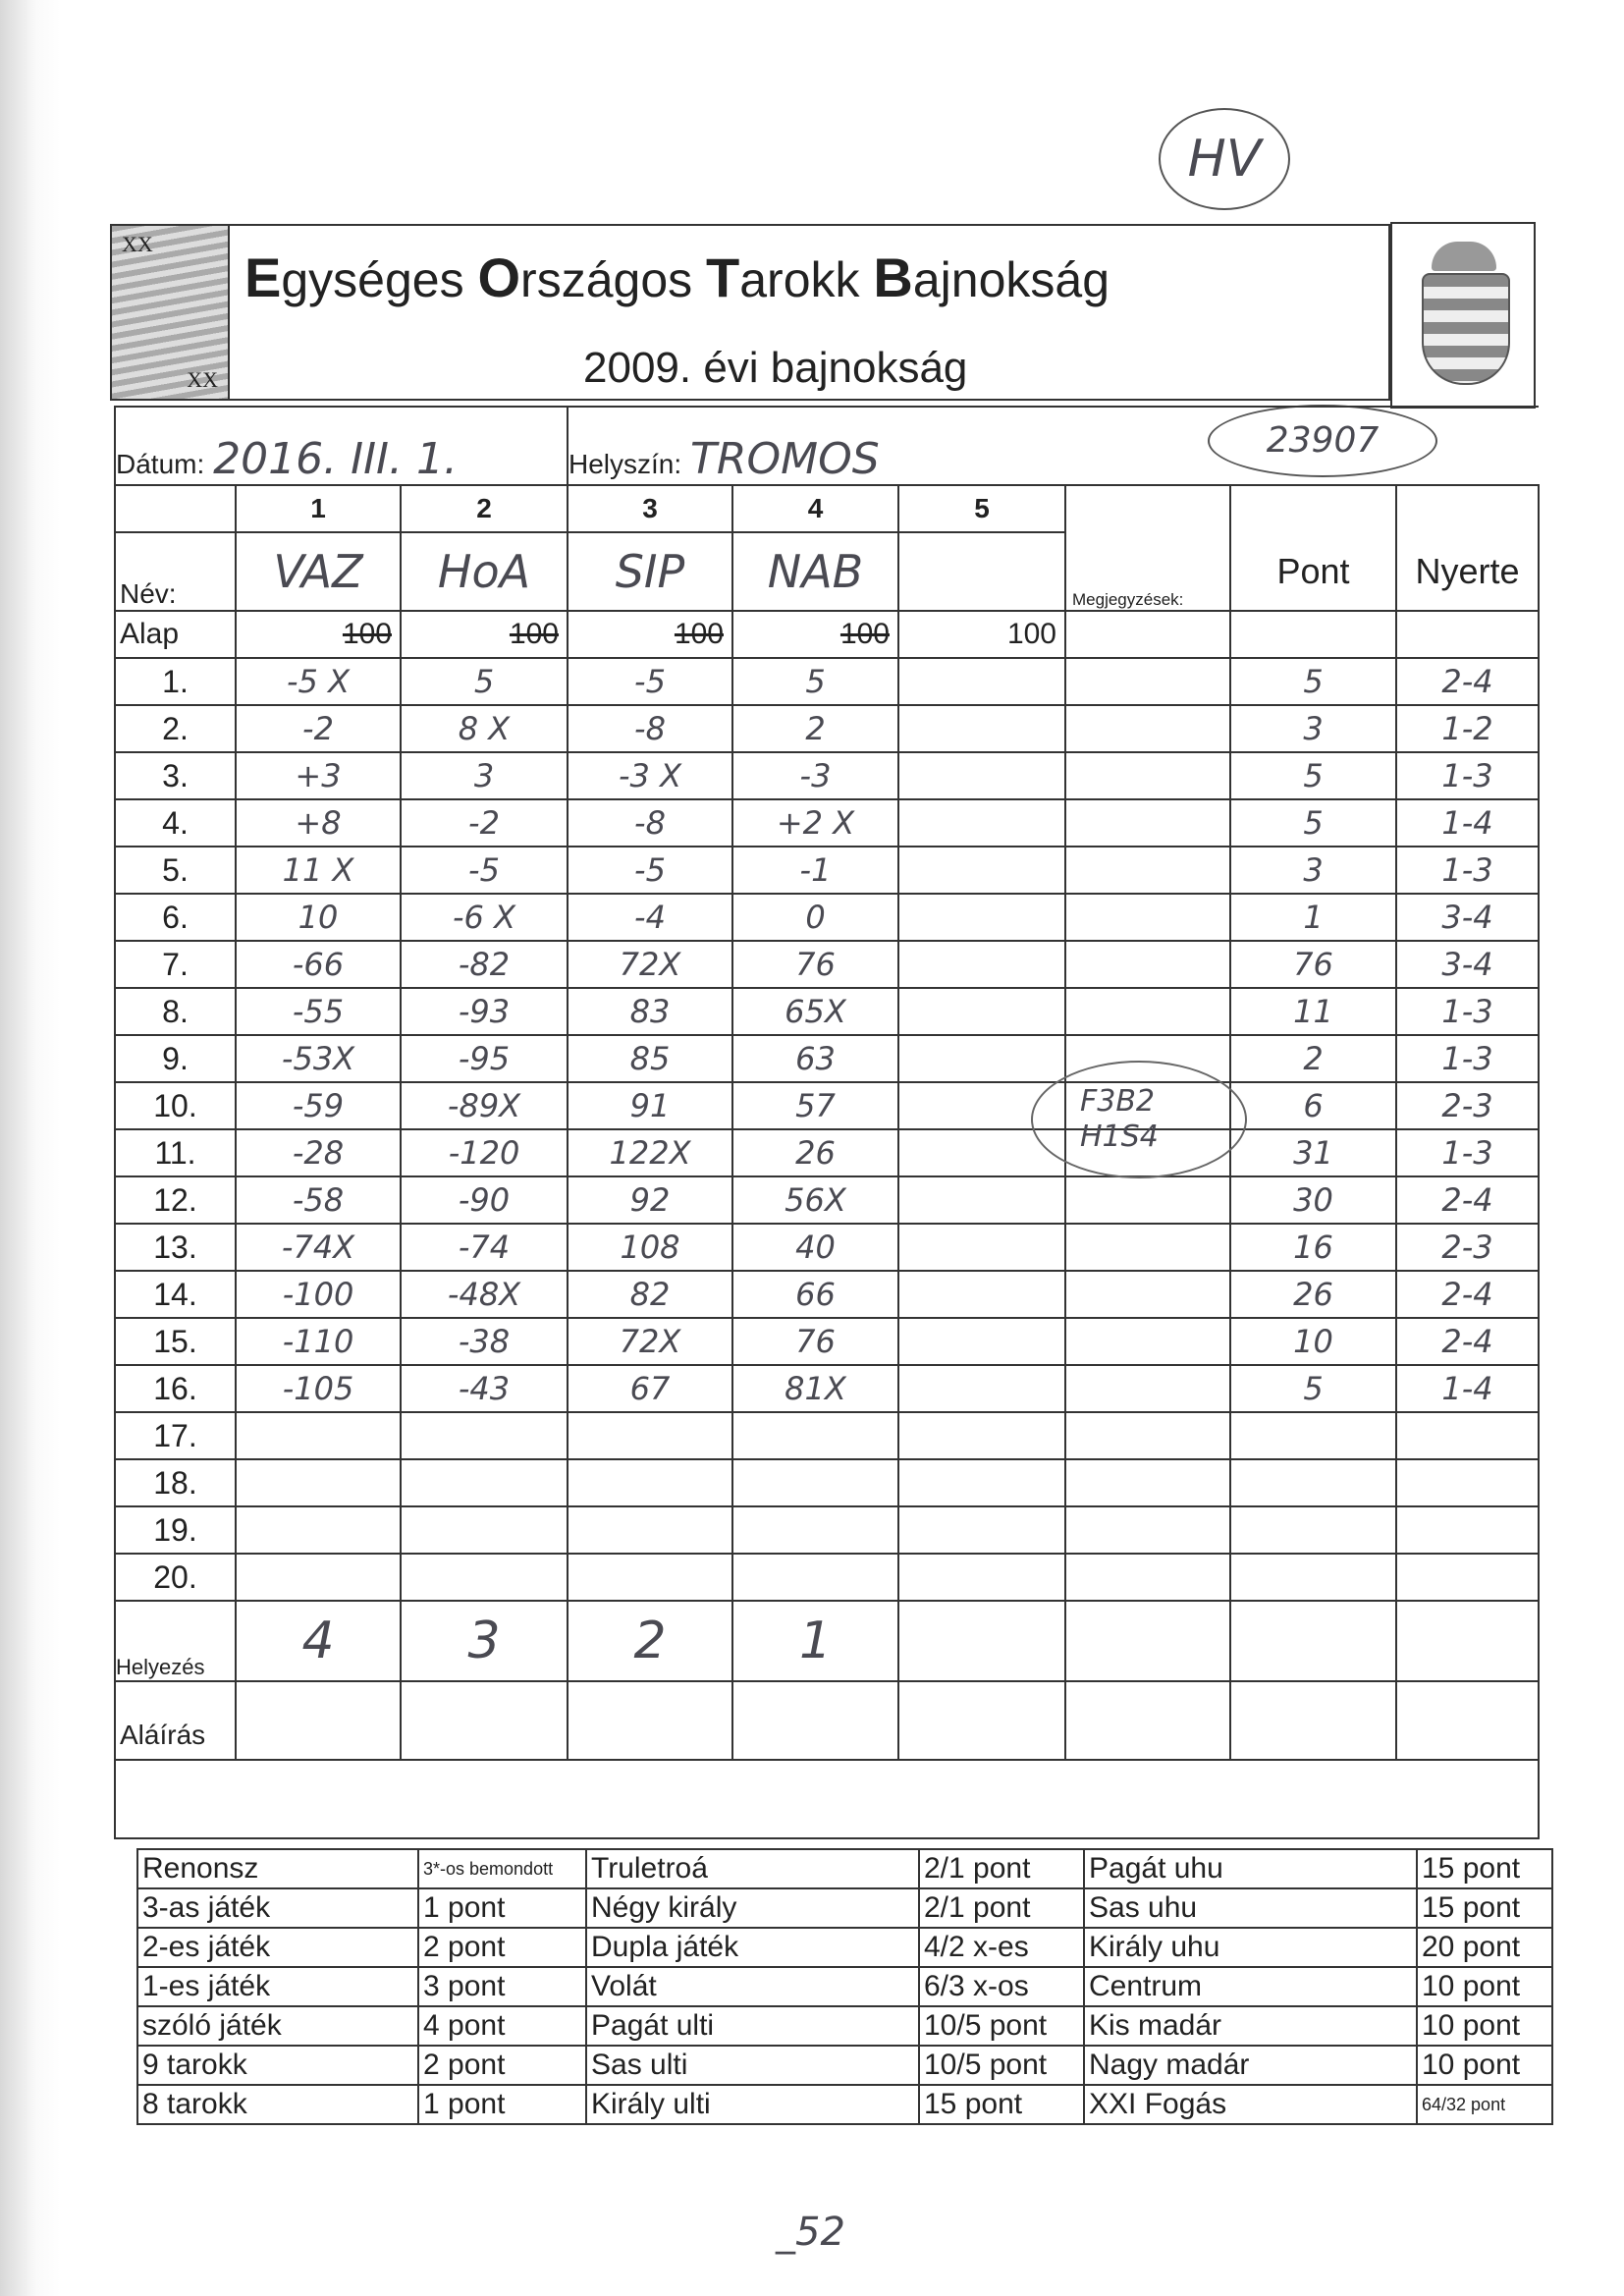 The height and width of the screenshot is (2296, 1624). What do you see at coordinates (1001, 1947) in the screenshot?
I see `scoring-cell: 4/2 x-es` at bounding box center [1001, 1947].